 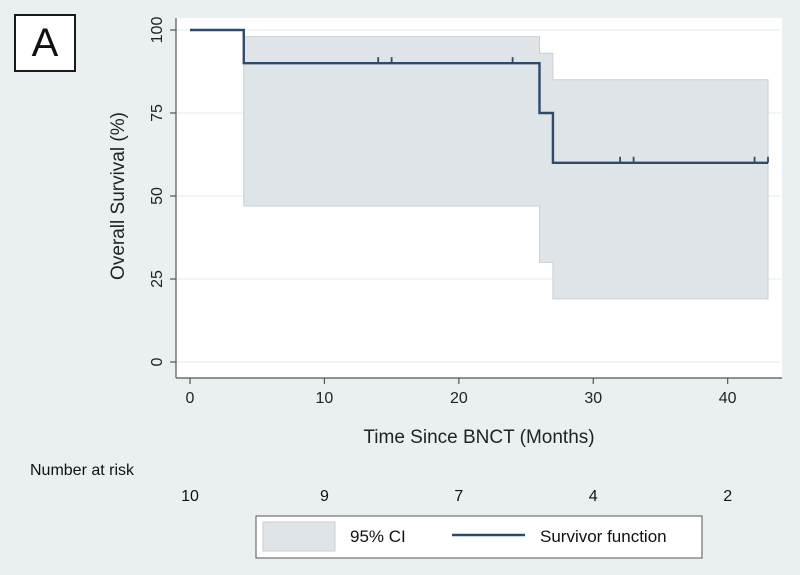 I want to click on legend-ci-swatch, so click(x=299, y=536).